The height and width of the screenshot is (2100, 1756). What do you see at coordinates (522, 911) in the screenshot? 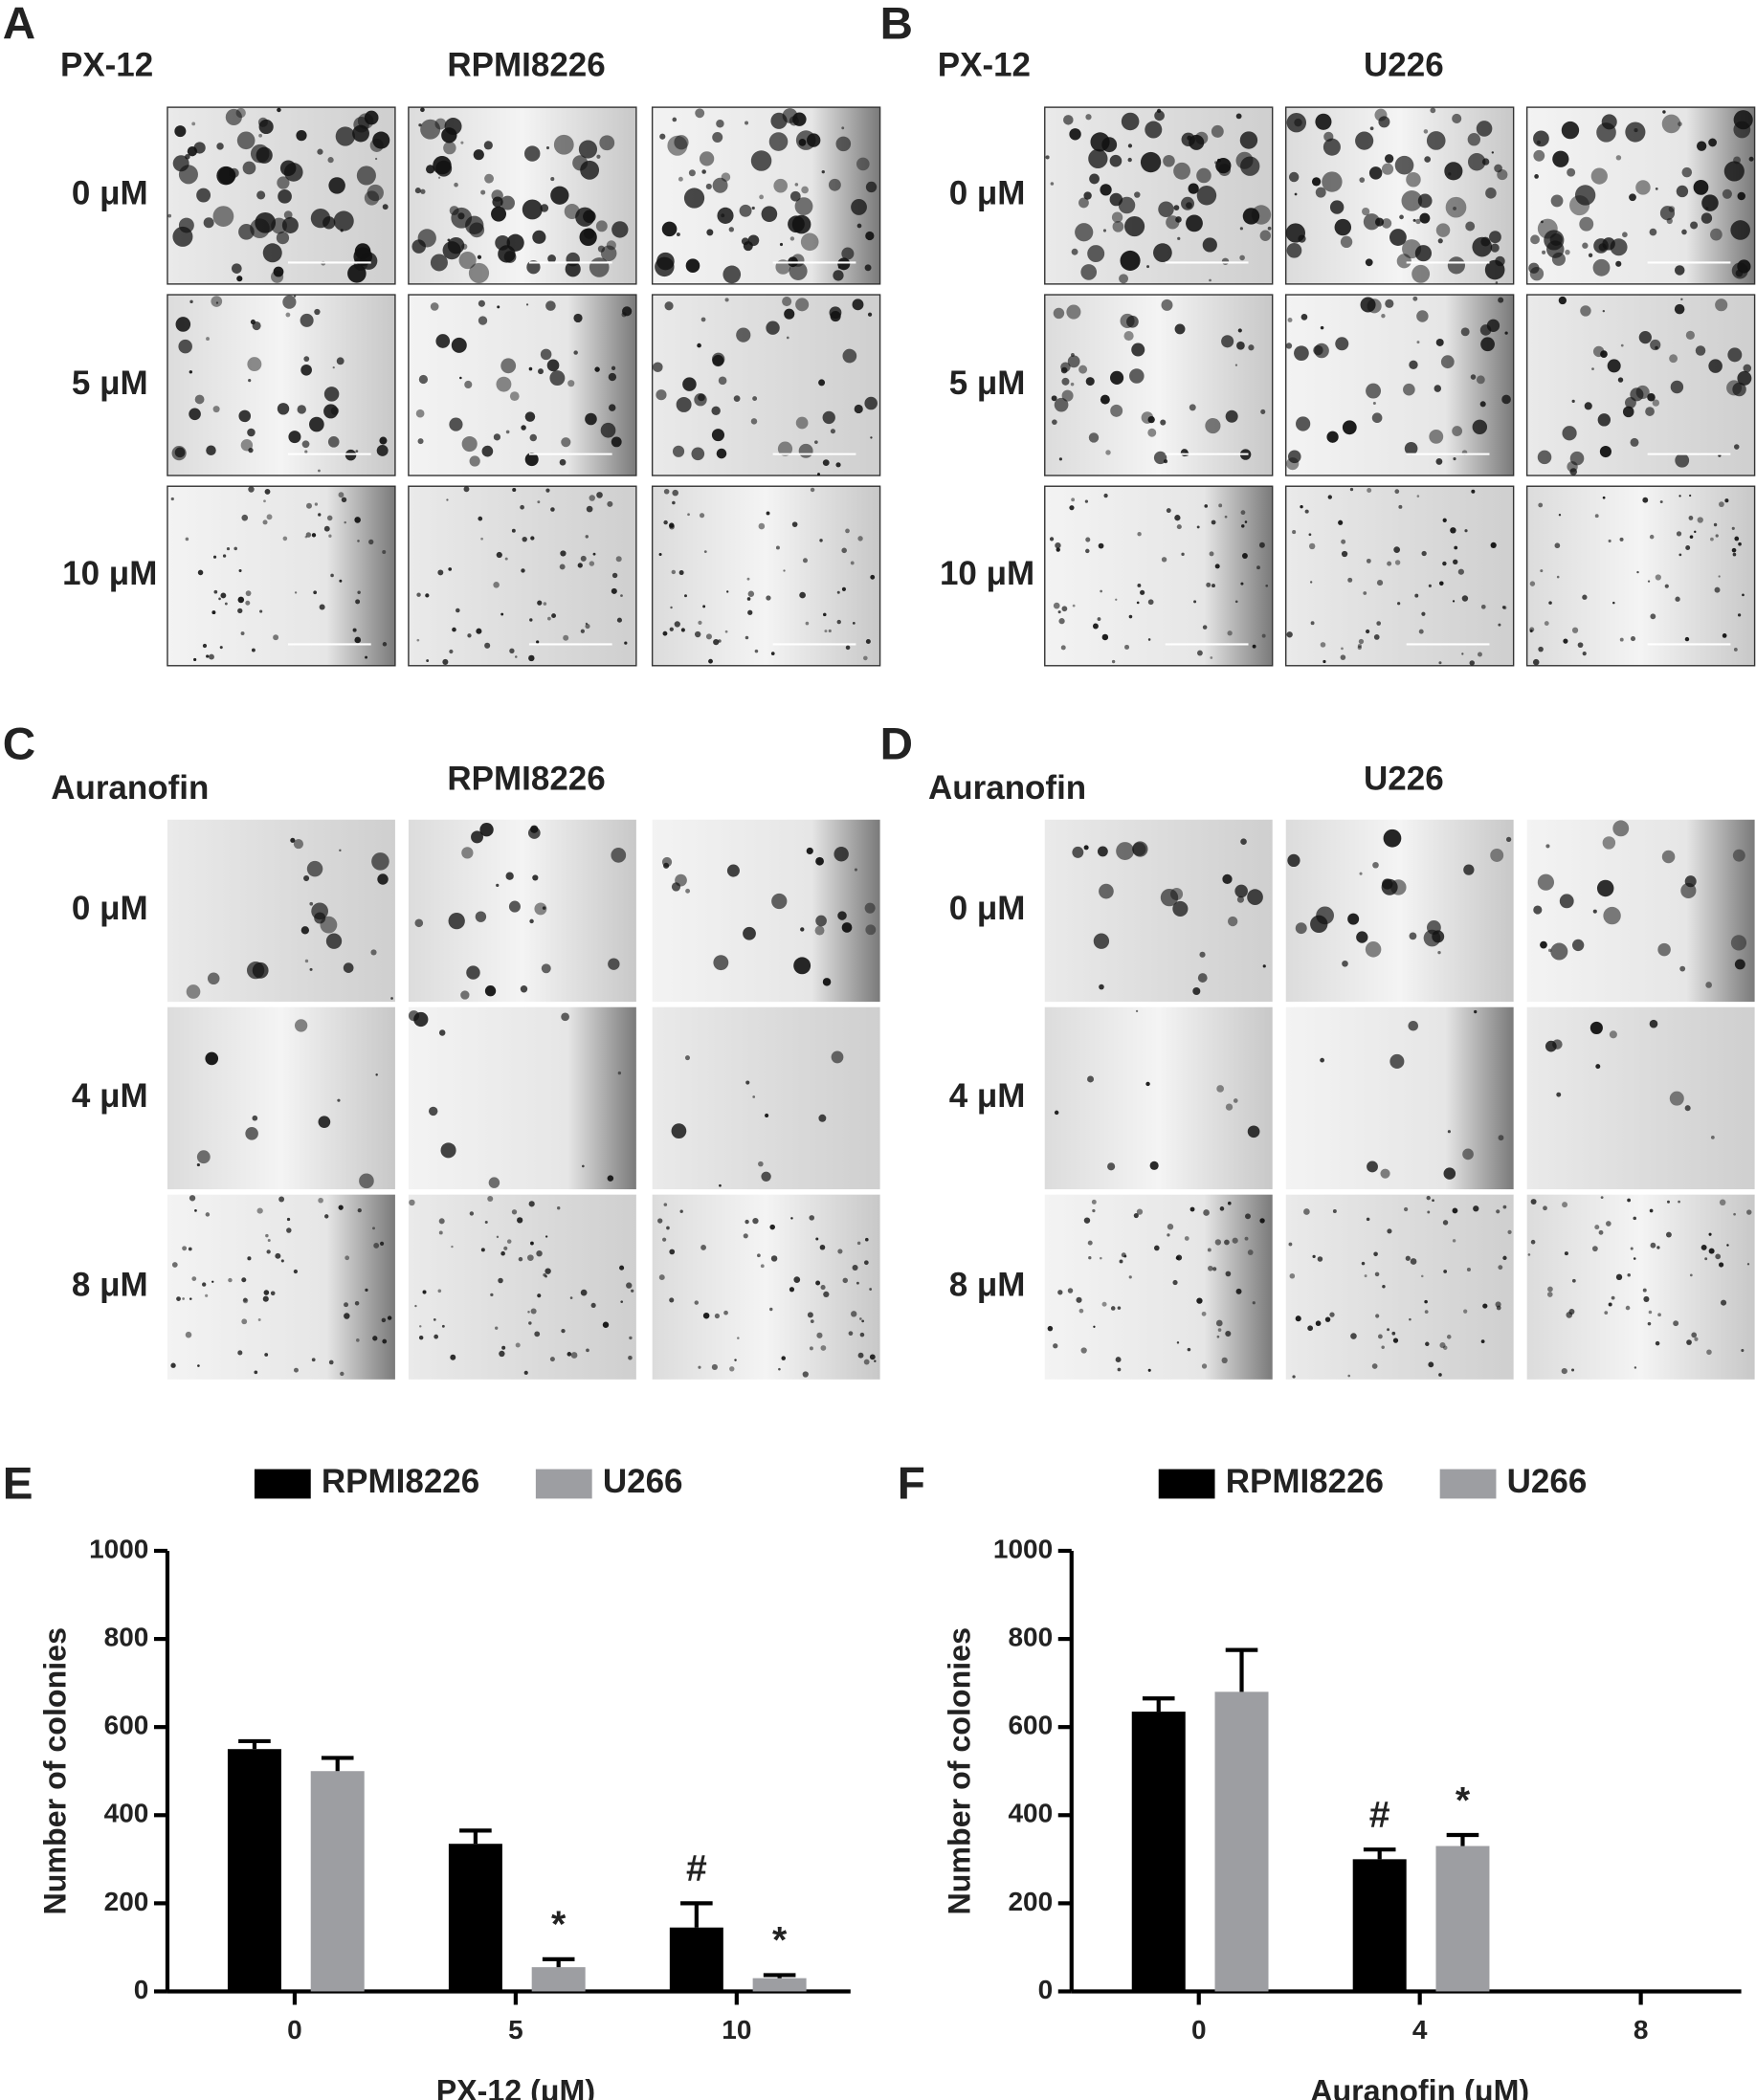
I see `micrograph-background` at bounding box center [522, 911].